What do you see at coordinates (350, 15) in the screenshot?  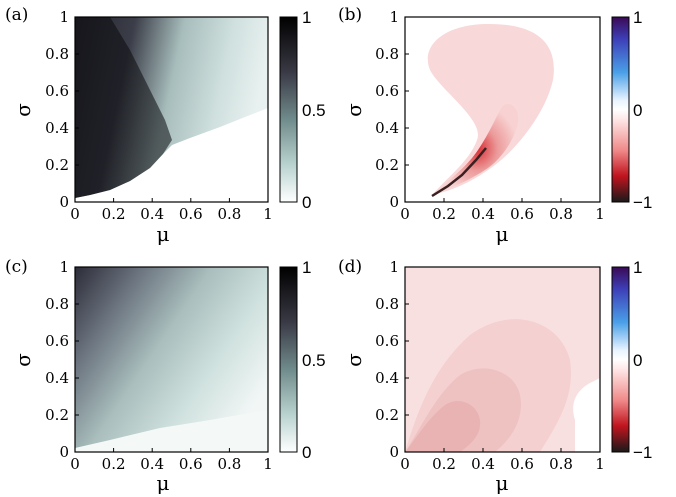 I see `panel-label: (b)` at bounding box center [350, 15].